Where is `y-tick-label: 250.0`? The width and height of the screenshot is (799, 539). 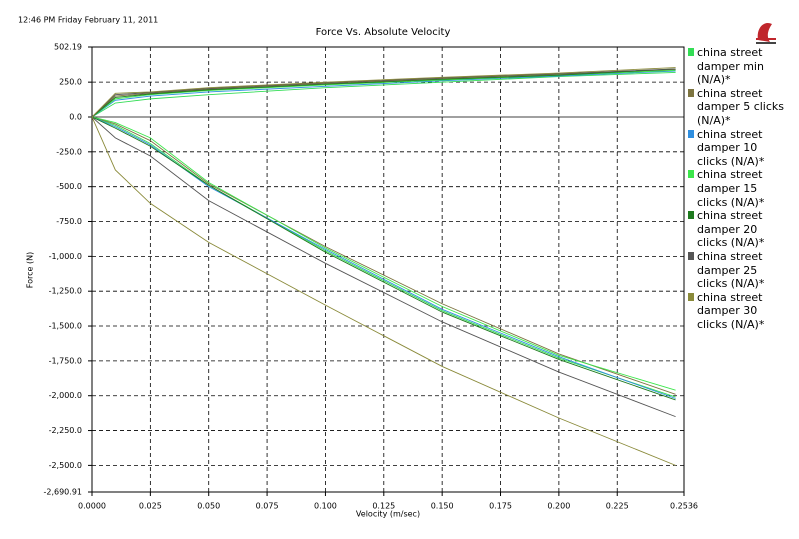 y-tick-label: 250.0 is located at coordinates (70, 82).